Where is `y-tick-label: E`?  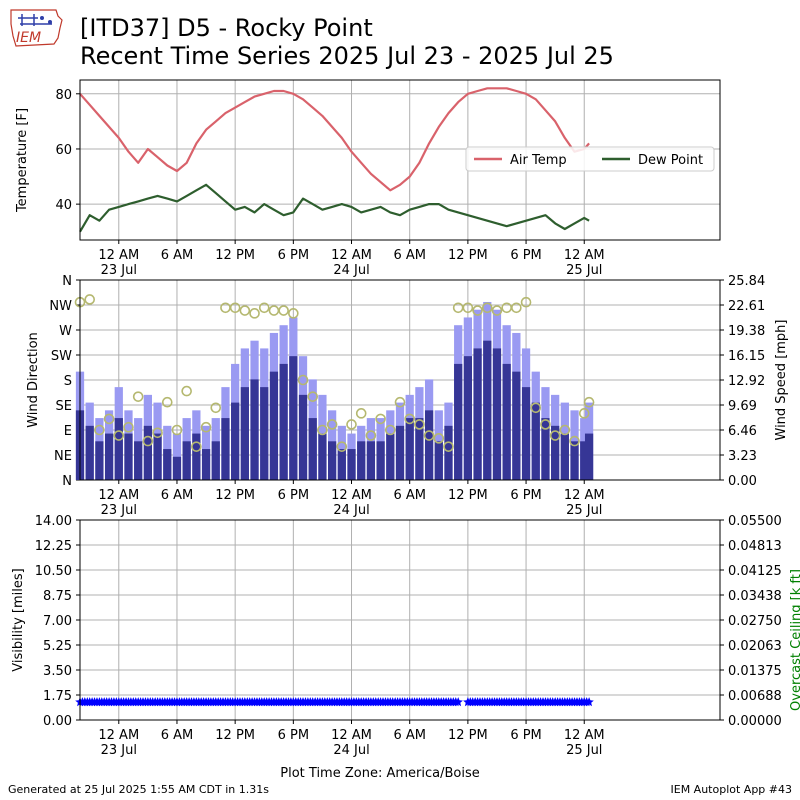 y-tick-label: E is located at coordinates (68, 431).